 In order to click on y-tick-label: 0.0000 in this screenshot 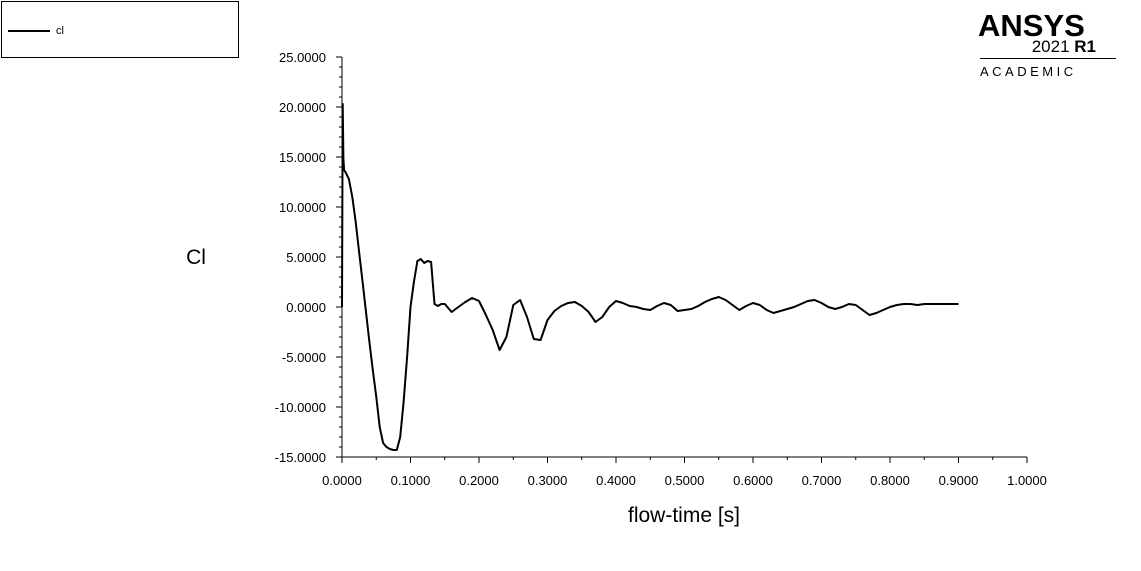, I will do `click(306, 307)`.